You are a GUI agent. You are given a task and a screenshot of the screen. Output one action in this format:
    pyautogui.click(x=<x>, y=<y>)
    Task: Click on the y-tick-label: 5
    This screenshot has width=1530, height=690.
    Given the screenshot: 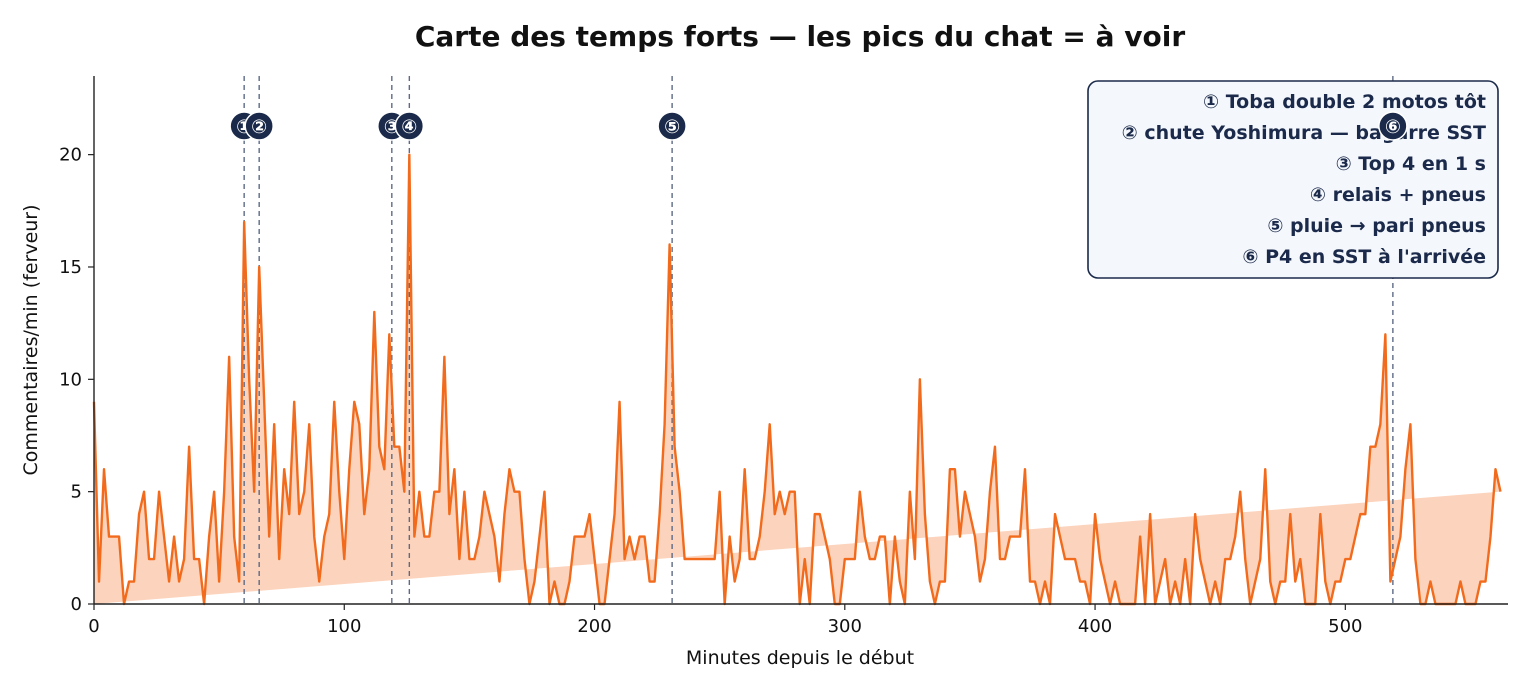 What is the action you would take?
    pyautogui.click(x=76, y=492)
    